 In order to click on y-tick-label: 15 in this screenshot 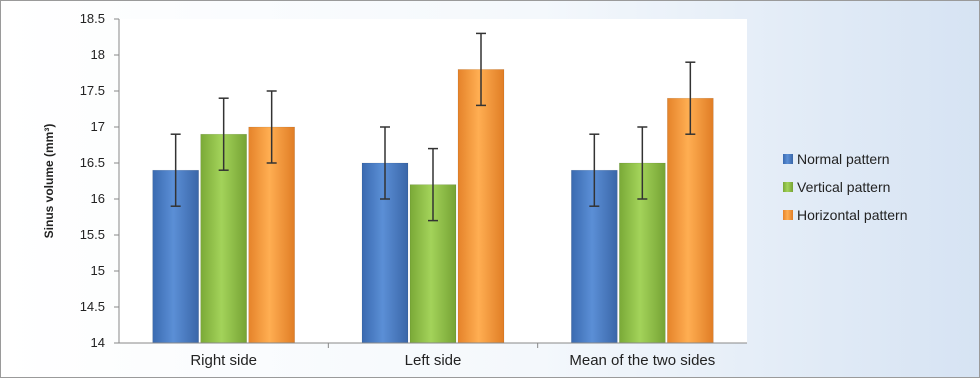, I will do `click(98, 270)`.